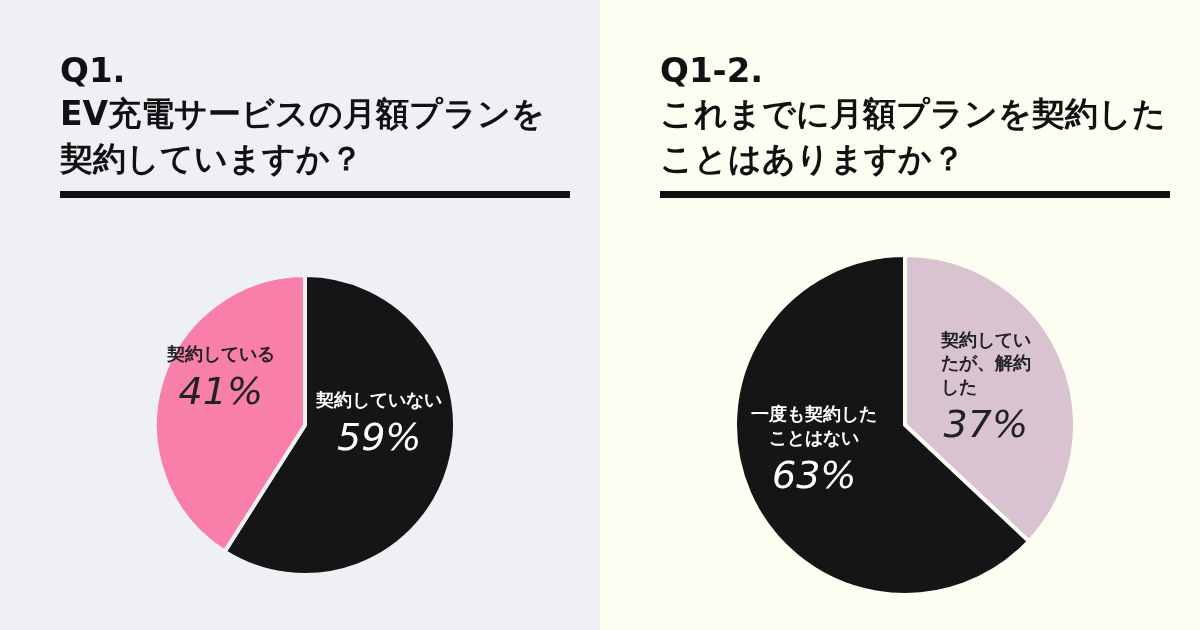 The width and height of the screenshot is (1200, 630). Describe the element at coordinates (379, 400) in the screenshot. I see `slice-label: 契約していない` at that location.